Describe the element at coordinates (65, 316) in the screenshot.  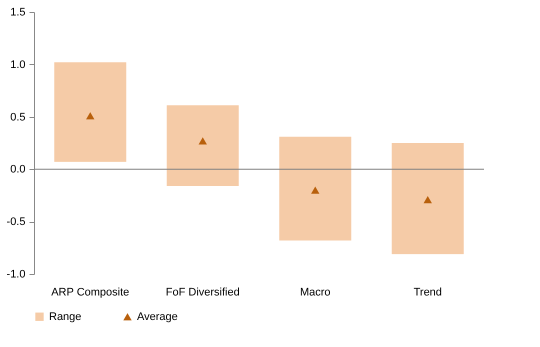
I see `legend-label: Range` at that location.